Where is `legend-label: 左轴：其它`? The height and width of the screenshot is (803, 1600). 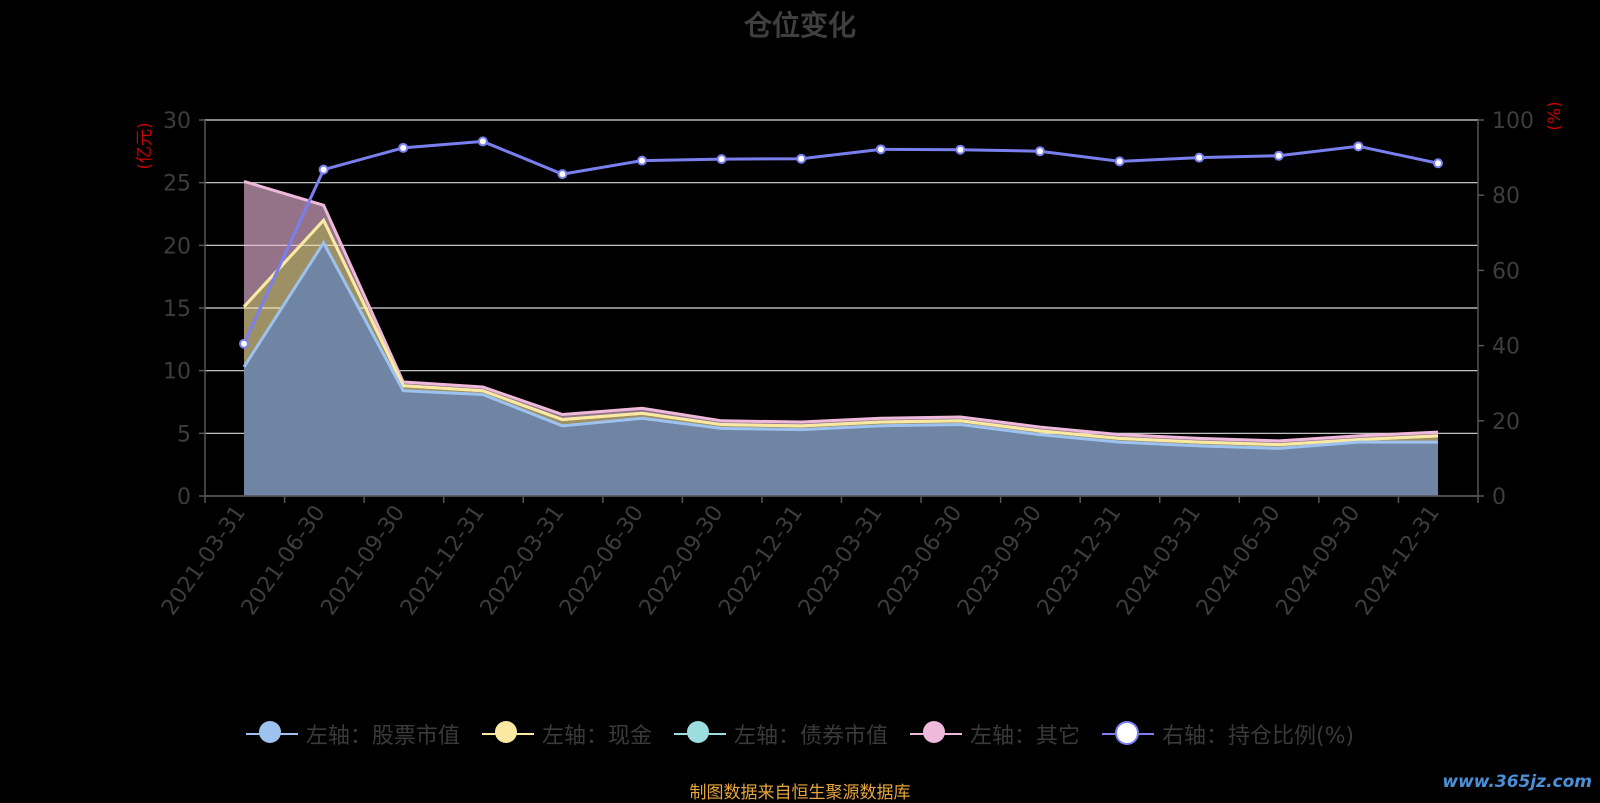 legend-label: 左轴：其它 is located at coordinates (1024, 736).